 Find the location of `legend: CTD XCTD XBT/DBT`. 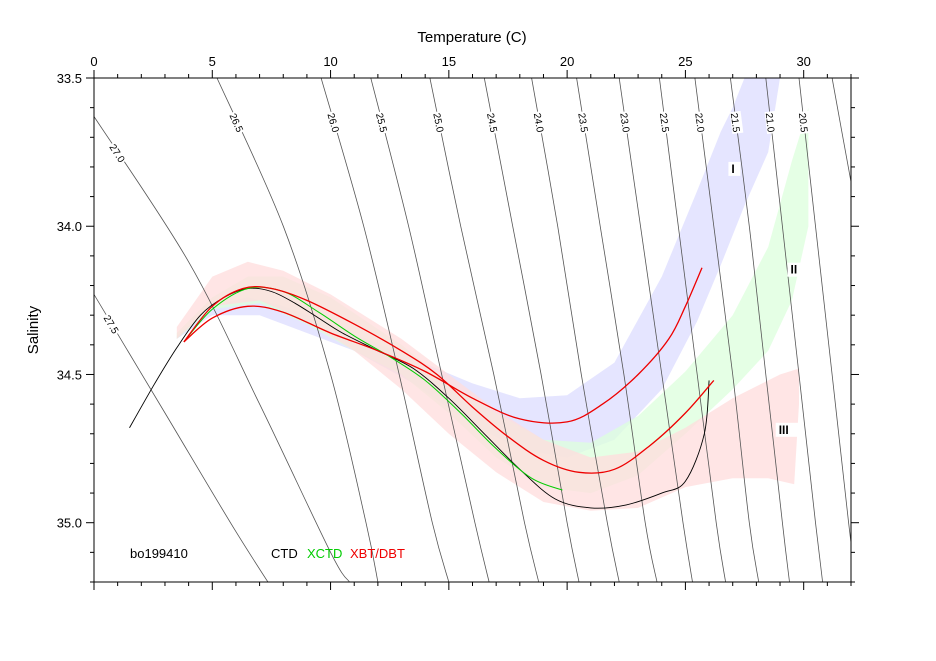

legend: CTD XCTD XBT/DBT is located at coordinates (338, 553).